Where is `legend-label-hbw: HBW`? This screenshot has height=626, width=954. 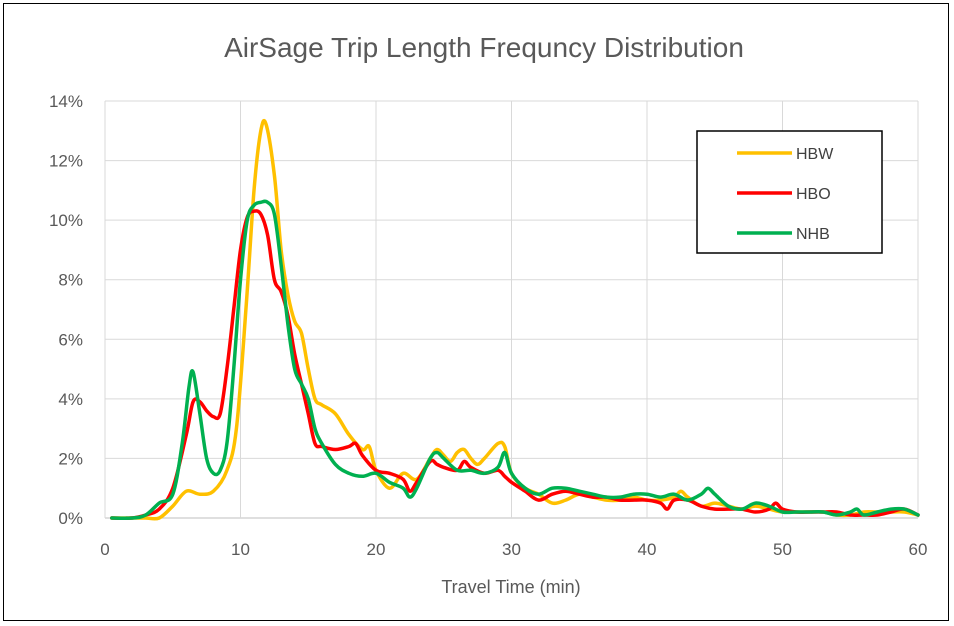 legend-label-hbw: HBW is located at coordinates (815, 154).